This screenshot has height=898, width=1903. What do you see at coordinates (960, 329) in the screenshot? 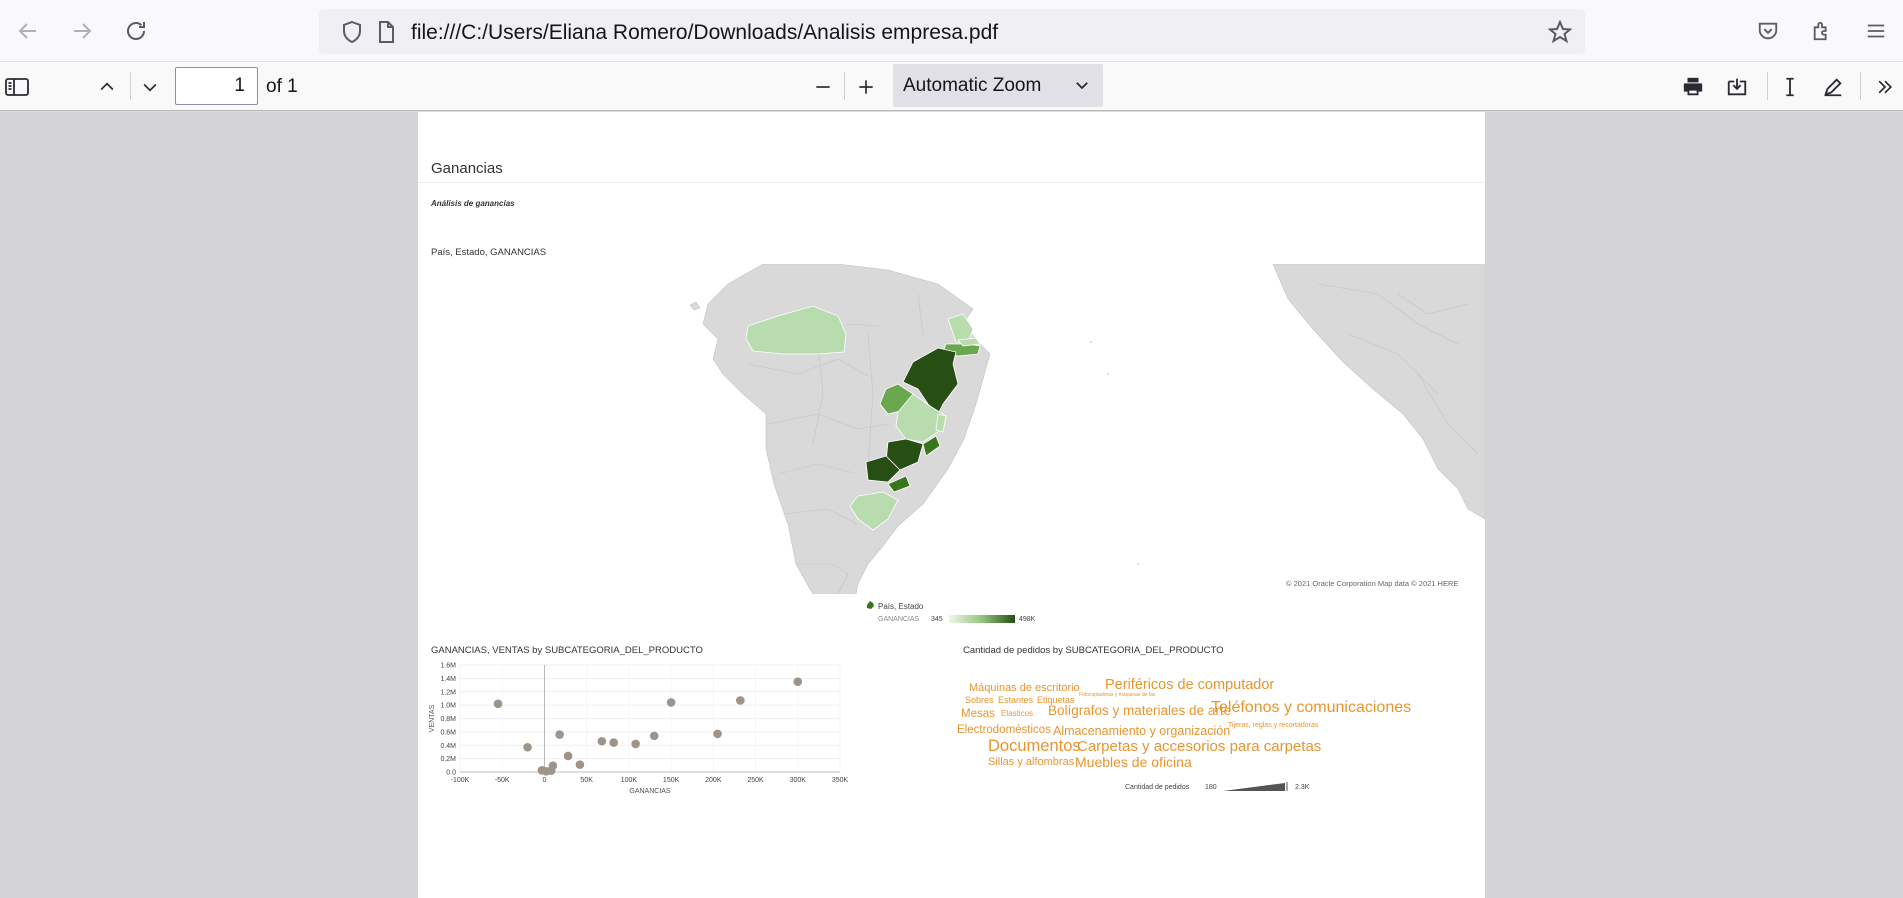
I see `region-ceara` at bounding box center [960, 329].